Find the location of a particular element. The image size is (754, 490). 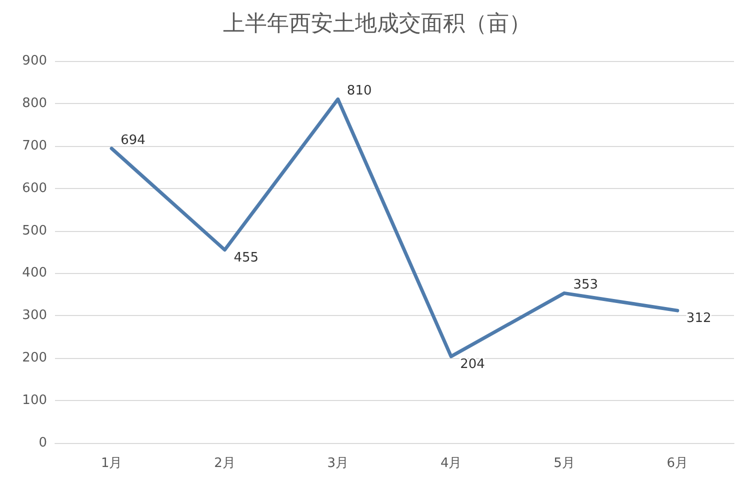

x-tick-label: 3月 is located at coordinates (338, 463).